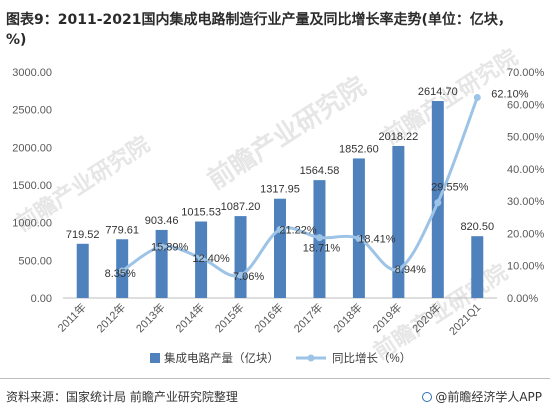 The height and width of the screenshot is (417, 550). What do you see at coordinates (526, 105) in the screenshot?
I see `y-right-tick-label: 60.00%` at bounding box center [526, 105].